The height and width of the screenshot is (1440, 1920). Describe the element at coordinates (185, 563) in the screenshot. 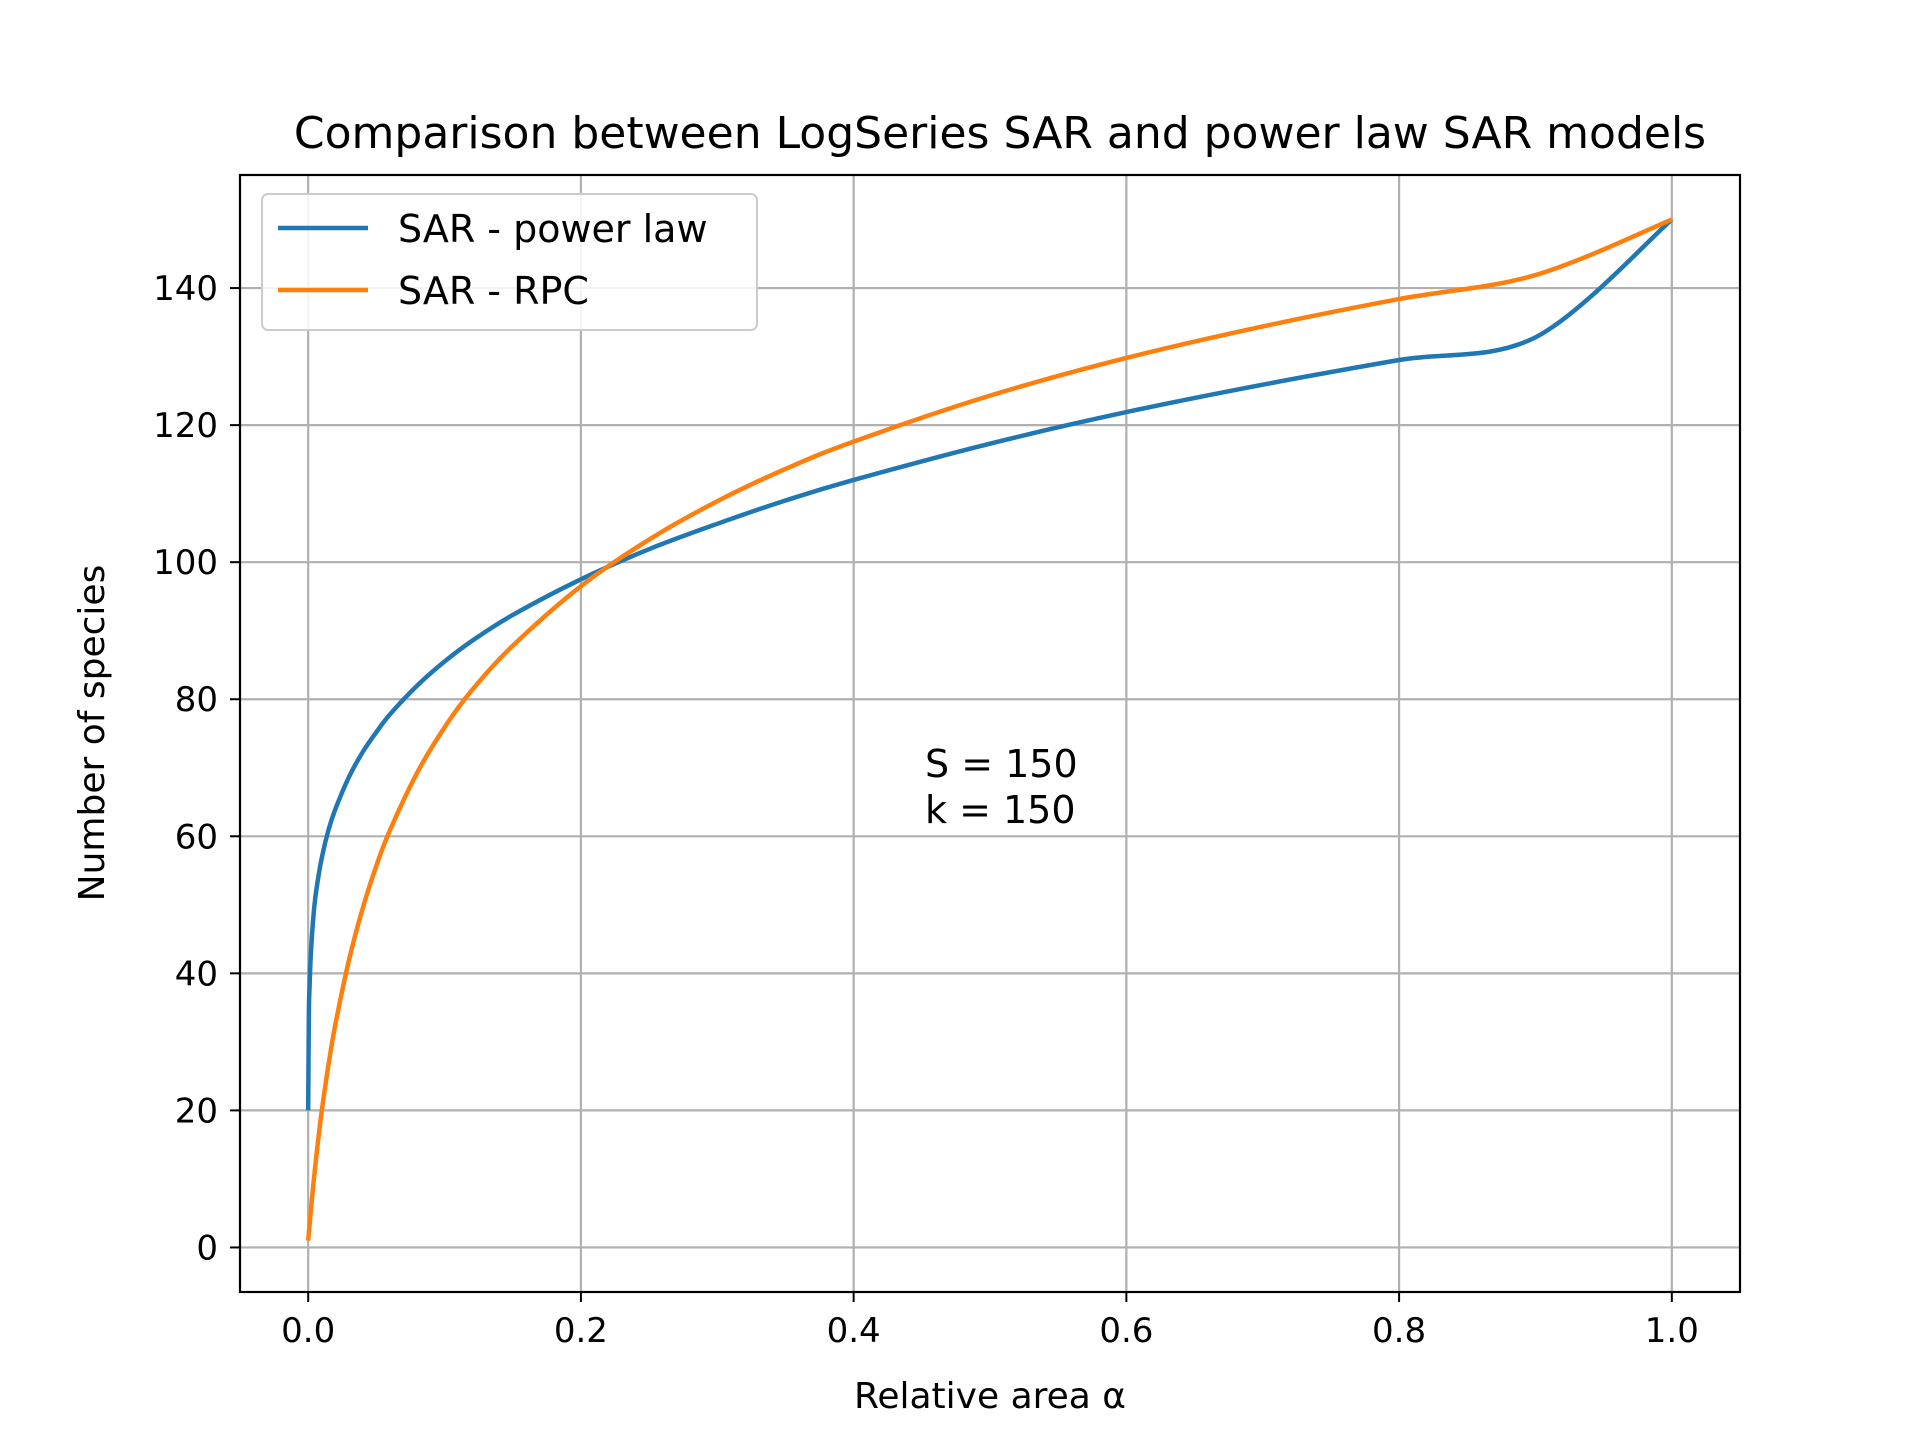

I see `y-tick-label: 100` at that location.